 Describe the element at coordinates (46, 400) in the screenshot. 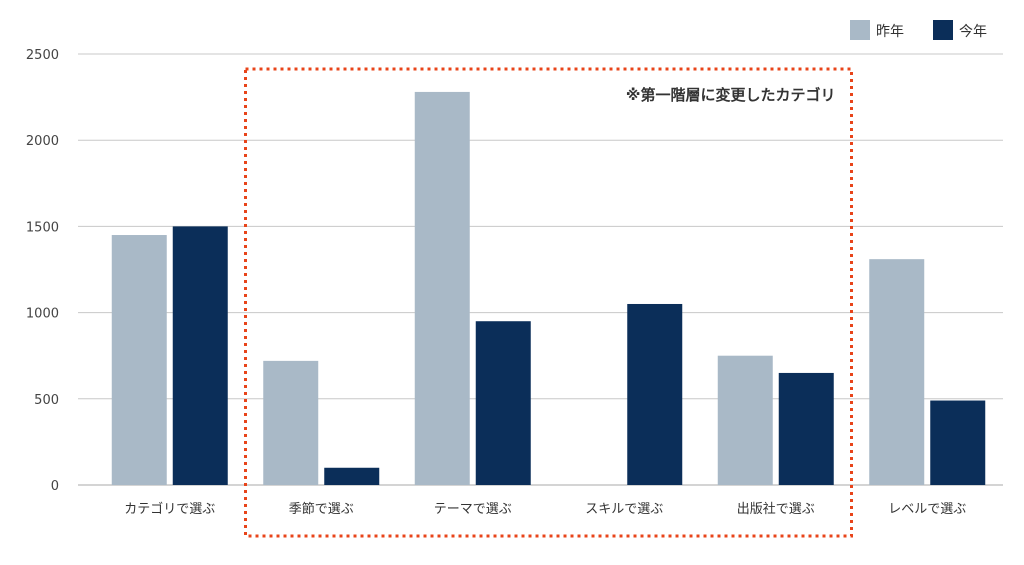

I see `y-tick-label: 500` at that location.